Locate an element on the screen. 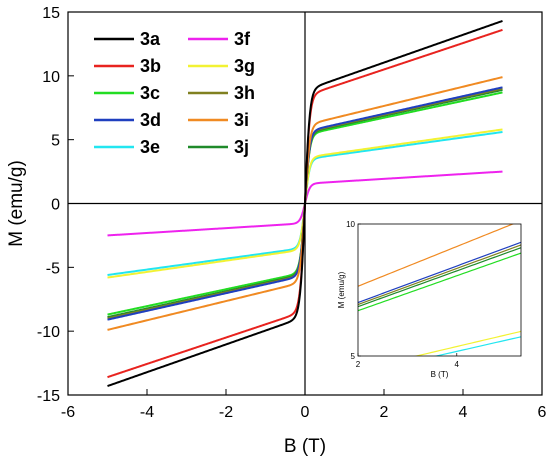  inset-series-line-3h is located at coordinates (439, 275).